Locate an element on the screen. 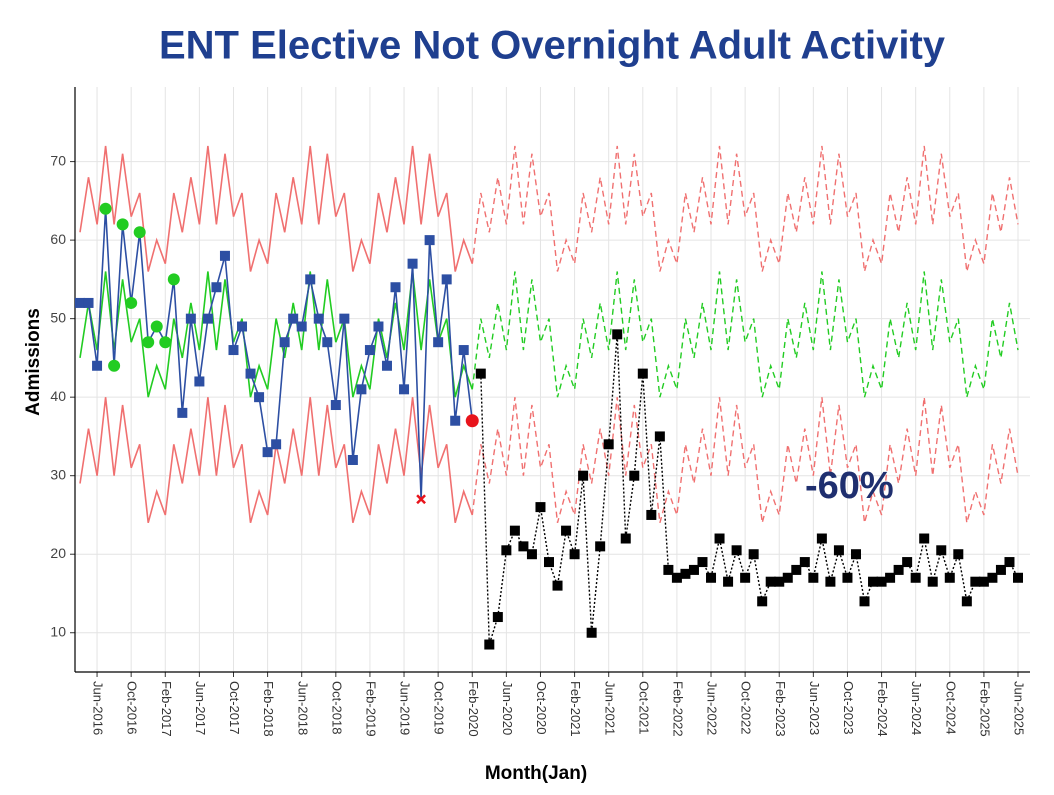 The height and width of the screenshot is (795, 1054). x-tick-label: Oct-2023 is located at coordinates (848, 707).